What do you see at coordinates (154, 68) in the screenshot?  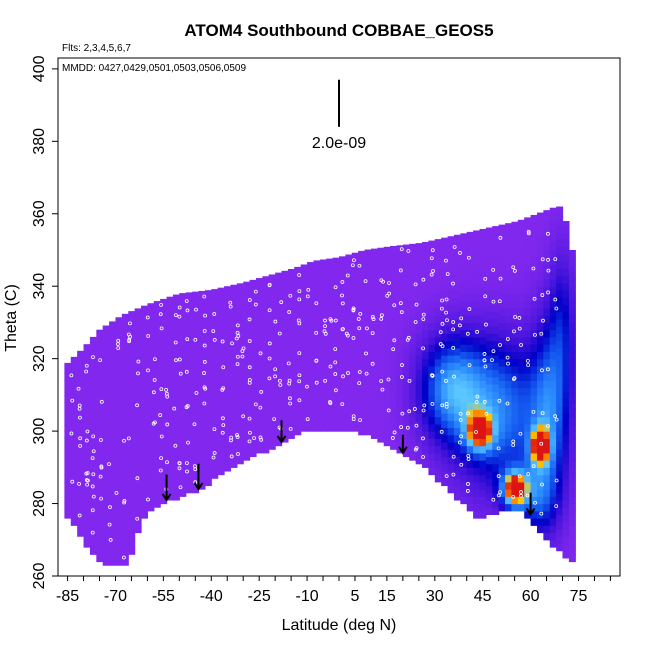 I see `dates-info: MMDD: 0427,0429,0501,0503,0506,0509` at bounding box center [154, 68].